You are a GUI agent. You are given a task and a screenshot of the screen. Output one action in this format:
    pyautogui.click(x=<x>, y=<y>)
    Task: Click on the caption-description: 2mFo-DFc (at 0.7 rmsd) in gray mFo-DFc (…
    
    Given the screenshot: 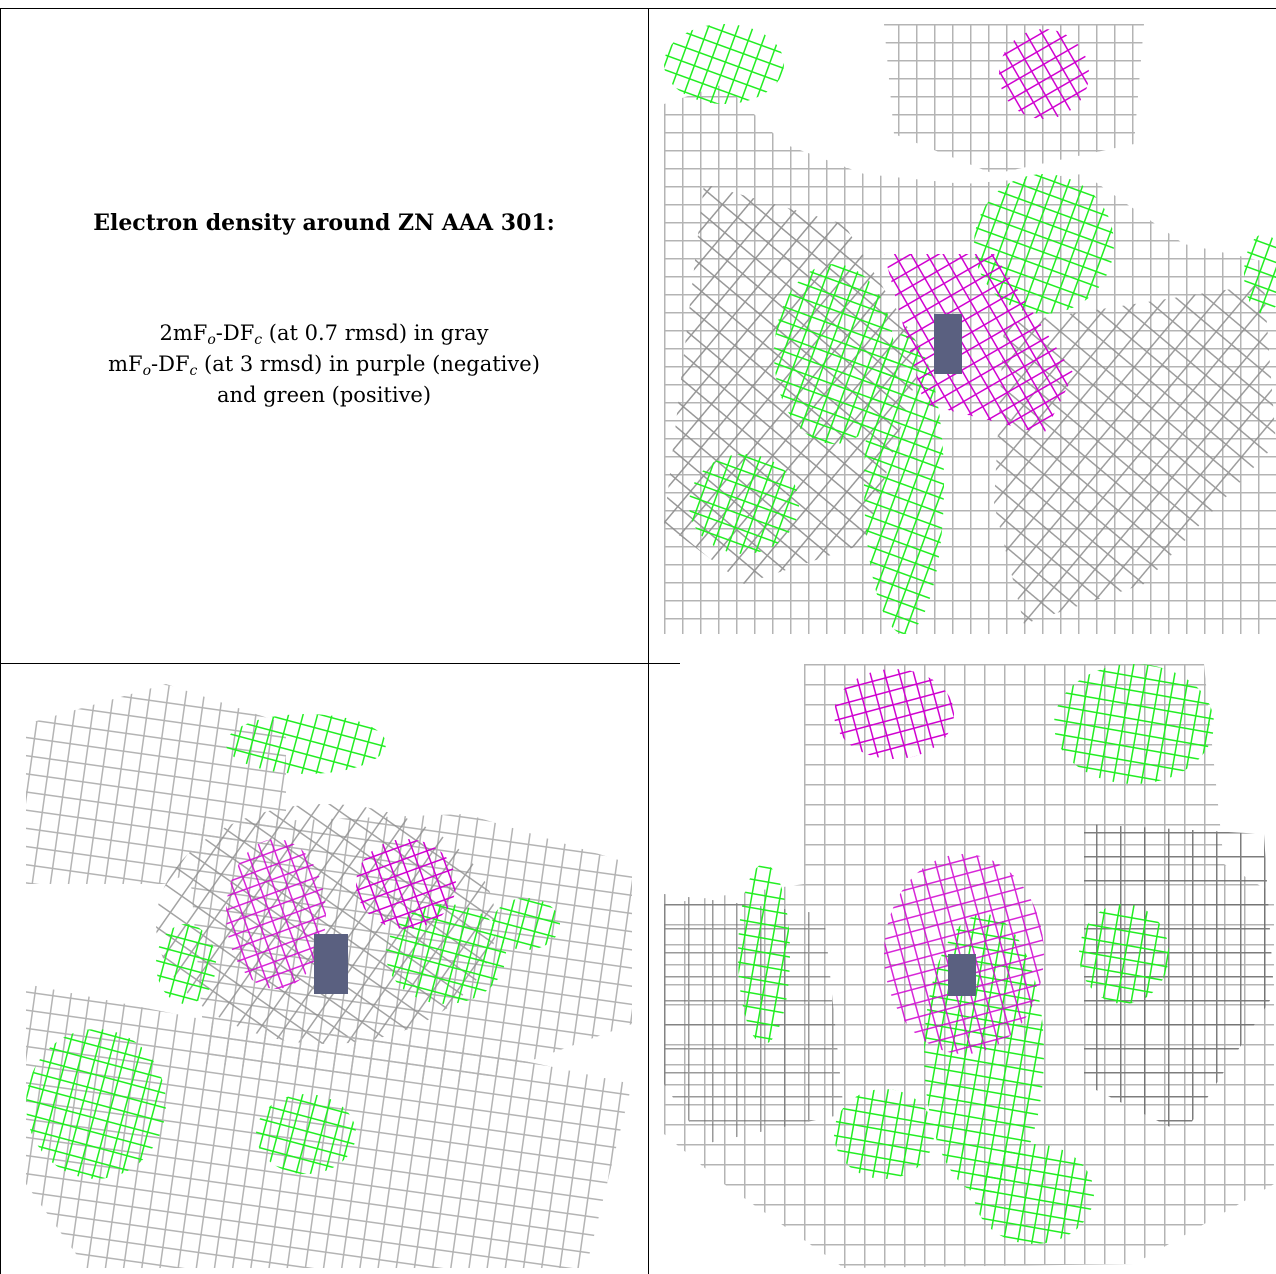 What is the action you would take?
    pyautogui.click(x=324, y=364)
    